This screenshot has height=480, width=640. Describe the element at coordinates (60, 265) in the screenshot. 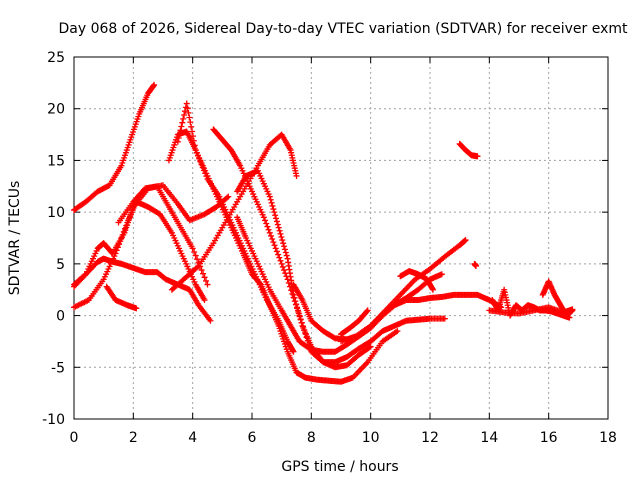

I see `y-tick-label: 5` at that location.